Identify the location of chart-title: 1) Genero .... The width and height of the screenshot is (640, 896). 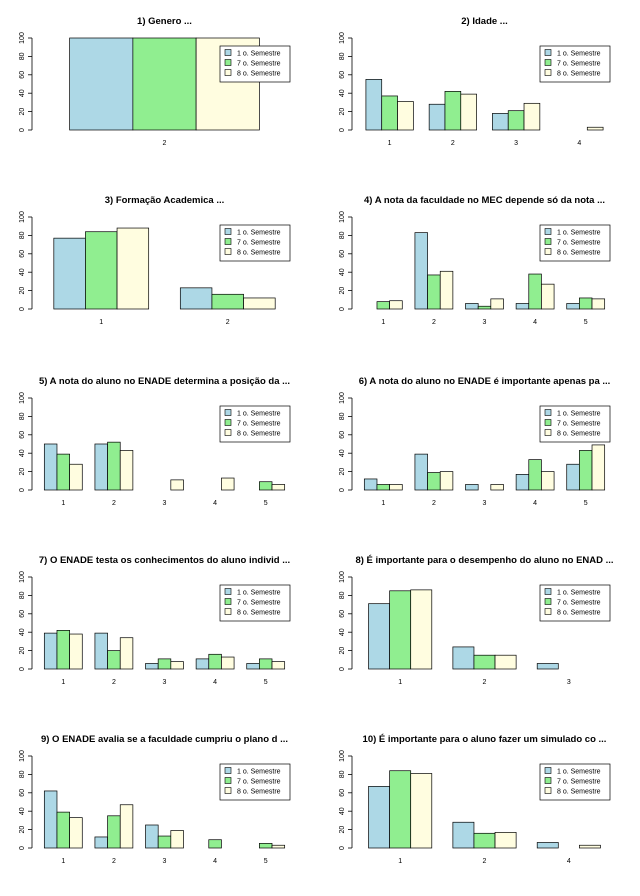
(164, 21).